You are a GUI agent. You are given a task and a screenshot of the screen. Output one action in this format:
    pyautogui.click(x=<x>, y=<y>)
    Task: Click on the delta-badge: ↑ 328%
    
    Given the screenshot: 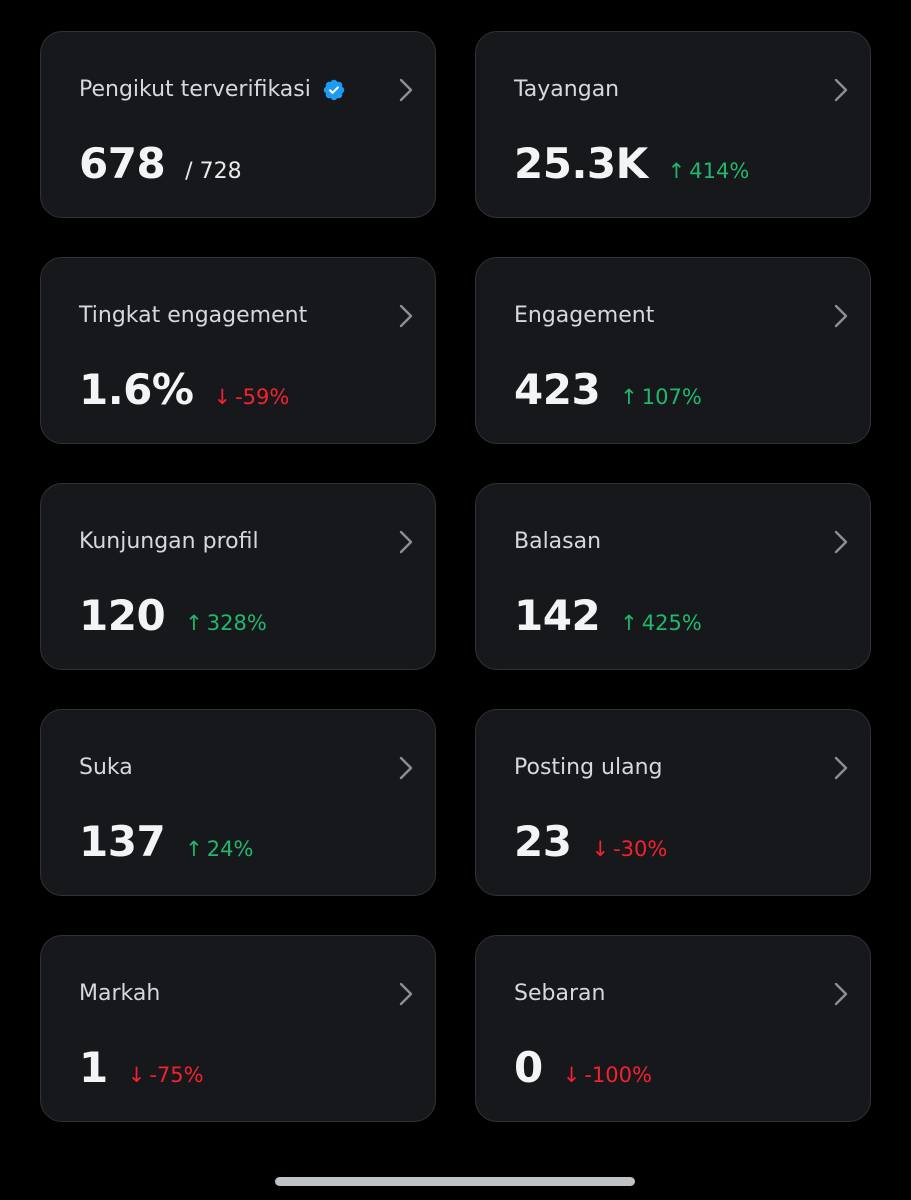 What is the action you would take?
    pyautogui.click(x=226, y=623)
    